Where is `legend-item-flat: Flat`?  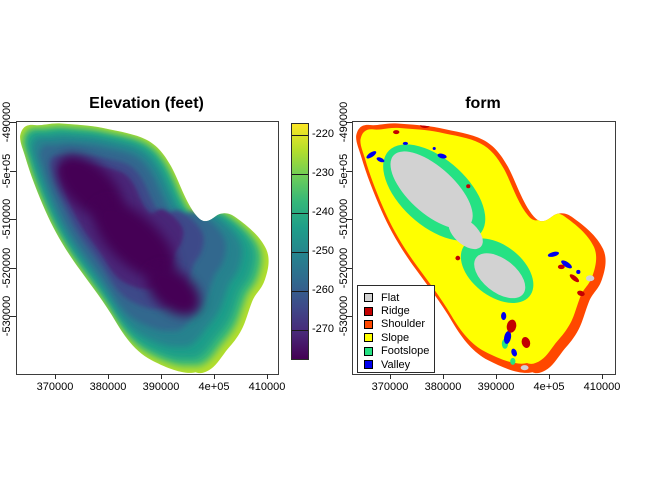
legend-item-flat: Flat is located at coordinates (399, 297).